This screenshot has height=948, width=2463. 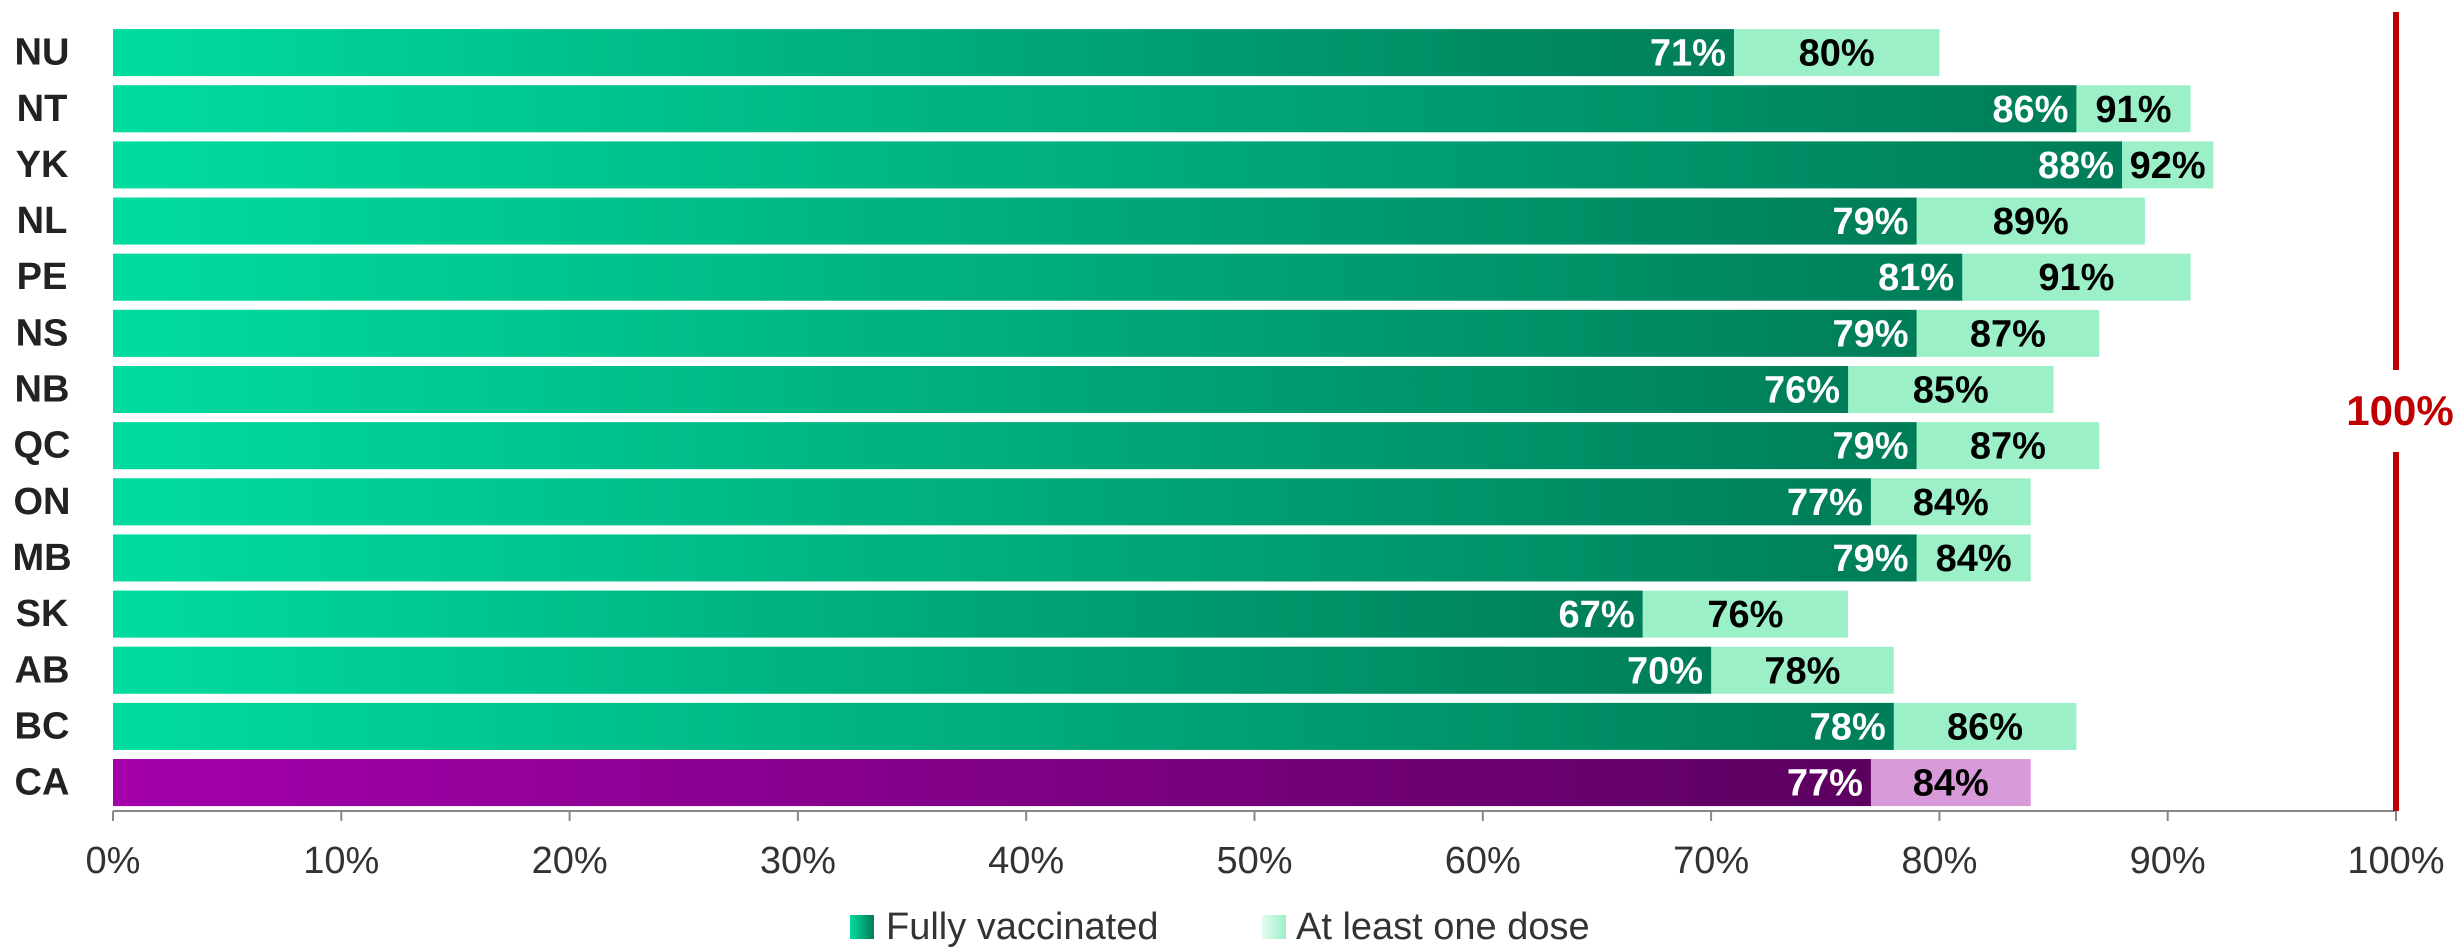 I want to click on category-label: NL, so click(x=42, y=221).